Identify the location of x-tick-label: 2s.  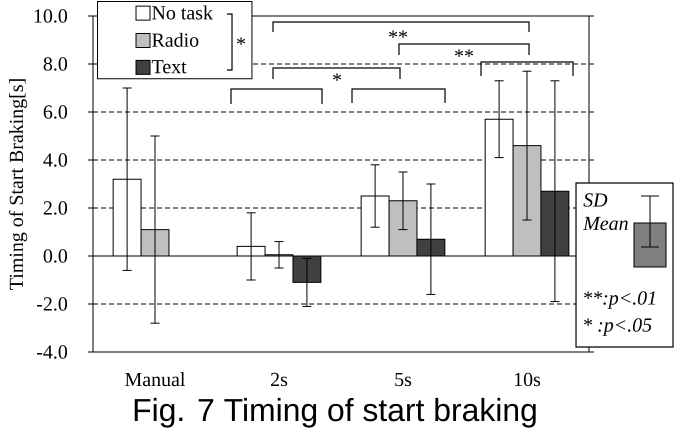
(279, 379).